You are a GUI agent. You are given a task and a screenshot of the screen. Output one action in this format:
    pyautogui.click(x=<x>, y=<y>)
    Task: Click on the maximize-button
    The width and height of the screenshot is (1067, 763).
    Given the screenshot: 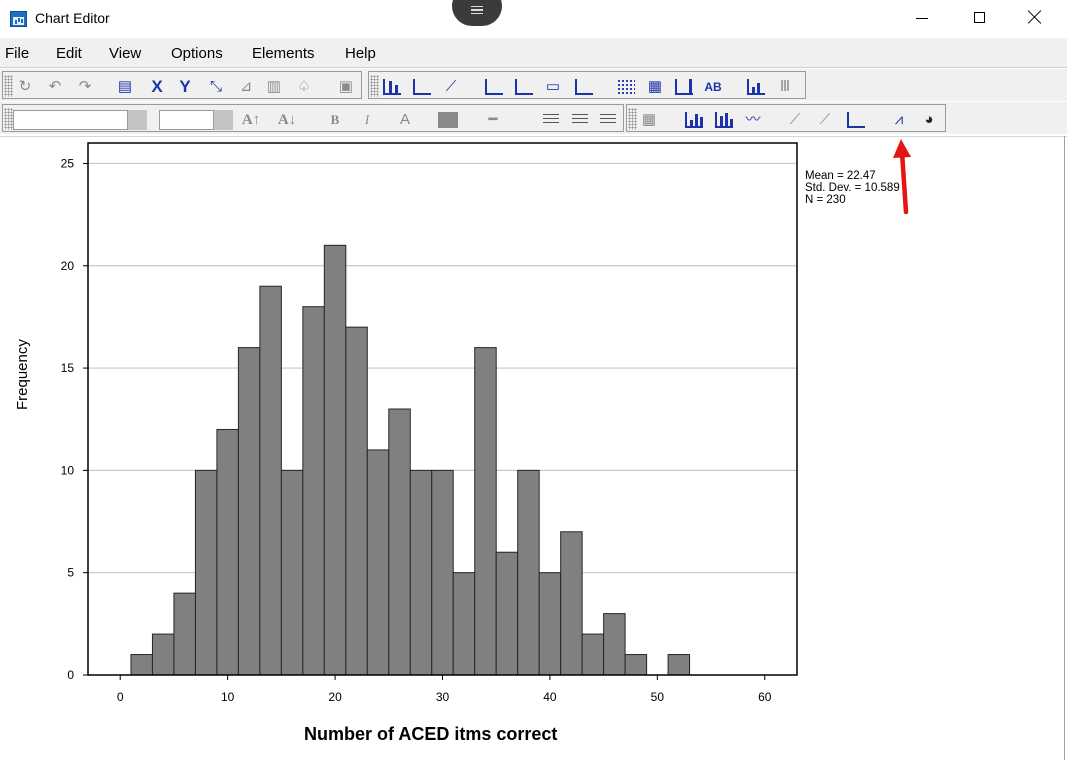 What is the action you would take?
    pyautogui.click(x=980, y=18)
    